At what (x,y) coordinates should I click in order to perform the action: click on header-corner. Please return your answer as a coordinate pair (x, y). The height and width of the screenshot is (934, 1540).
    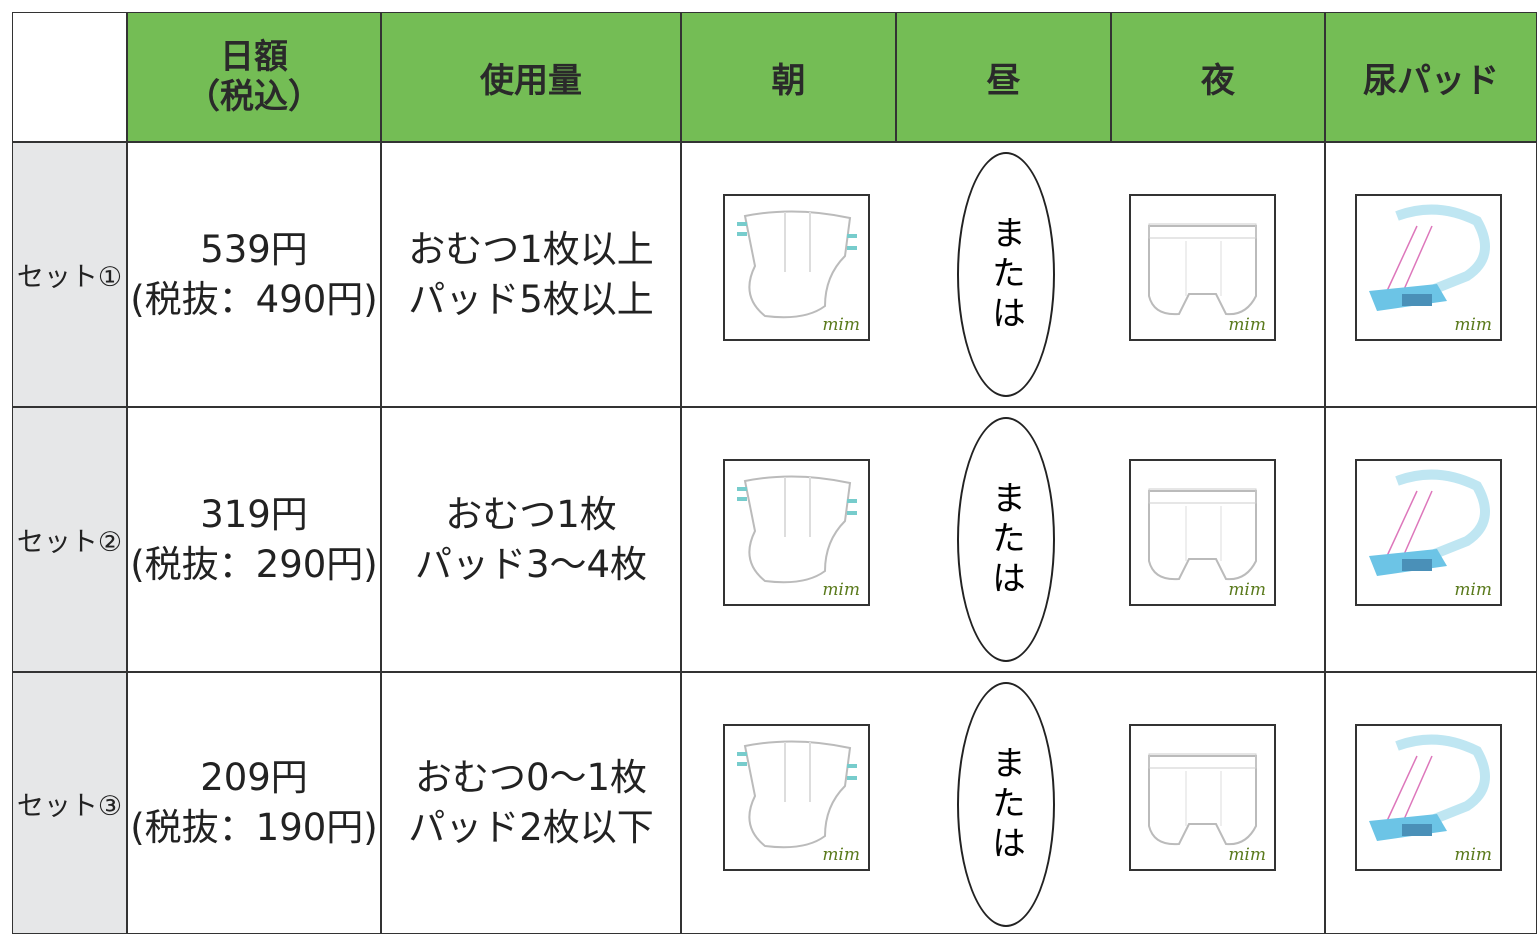
    Looking at the image, I should click on (69, 77).